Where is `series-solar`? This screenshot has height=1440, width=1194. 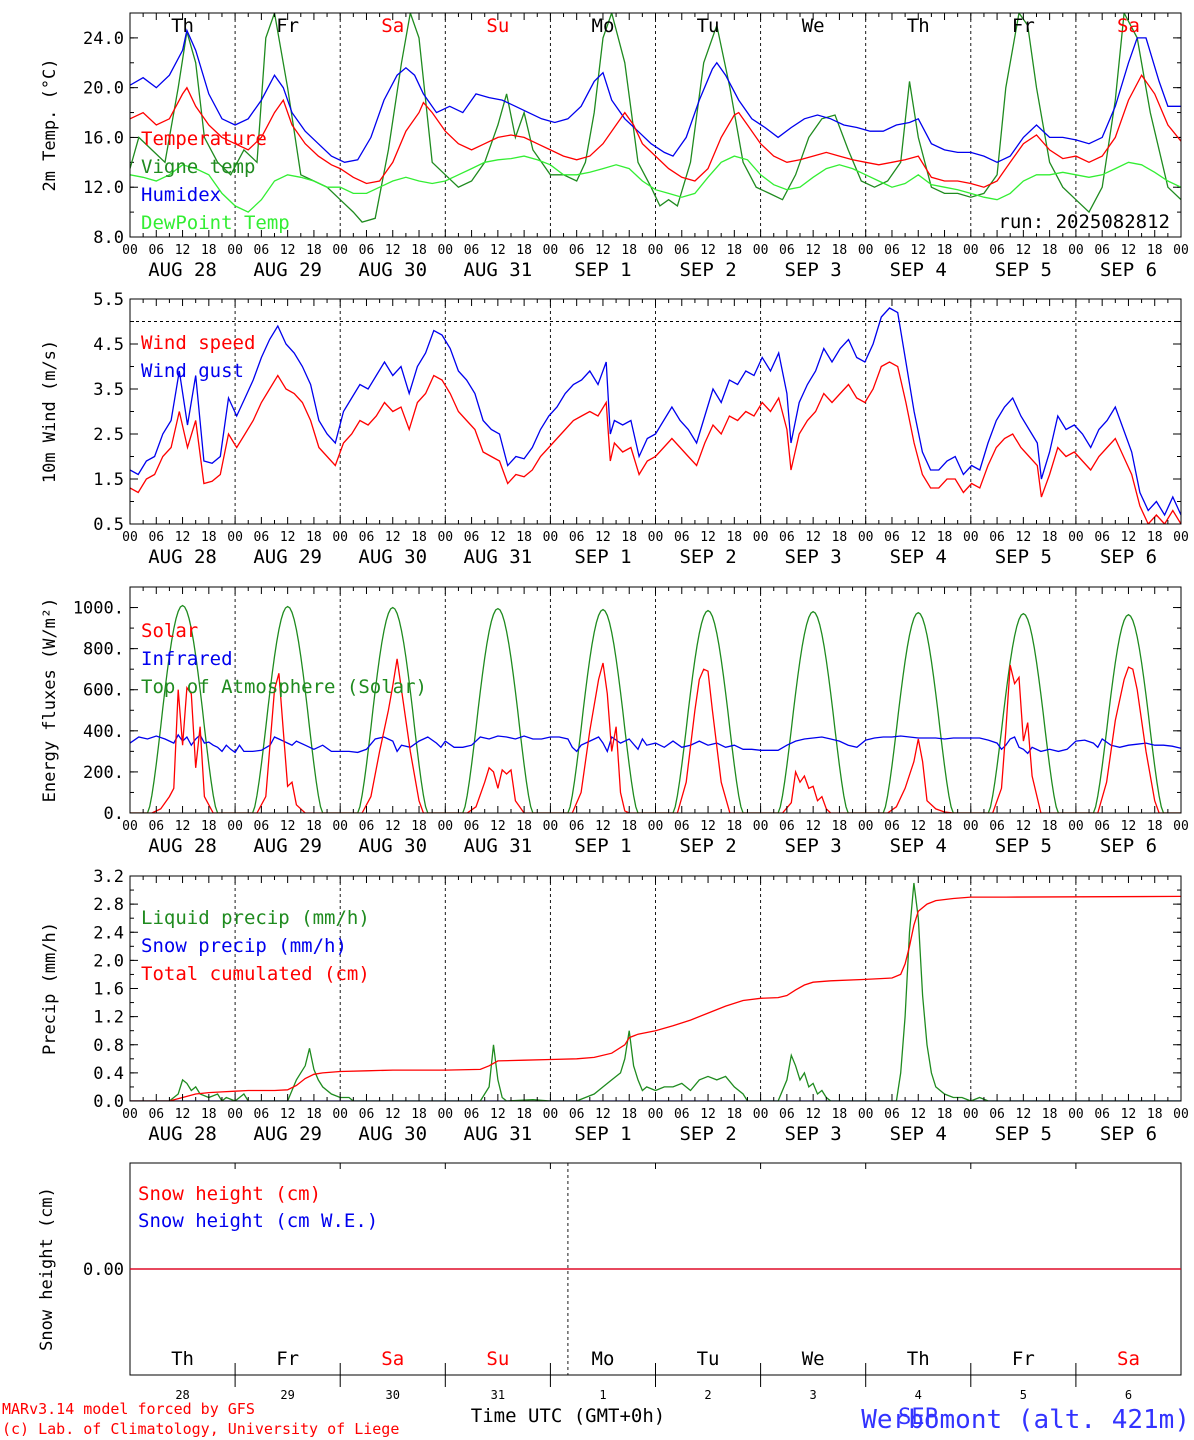
series-solar is located at coordinates (655, 735).